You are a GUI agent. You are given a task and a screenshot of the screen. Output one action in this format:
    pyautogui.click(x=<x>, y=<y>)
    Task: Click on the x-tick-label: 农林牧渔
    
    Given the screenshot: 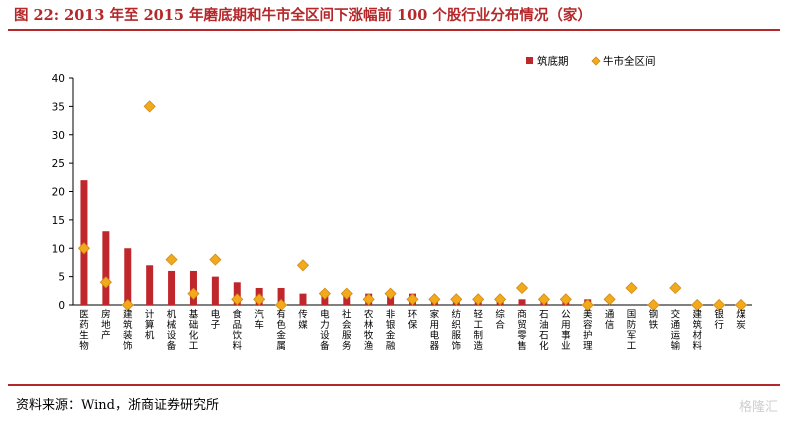 What is the action you would take?
    pyautogui.click(x=369, y=330)
    